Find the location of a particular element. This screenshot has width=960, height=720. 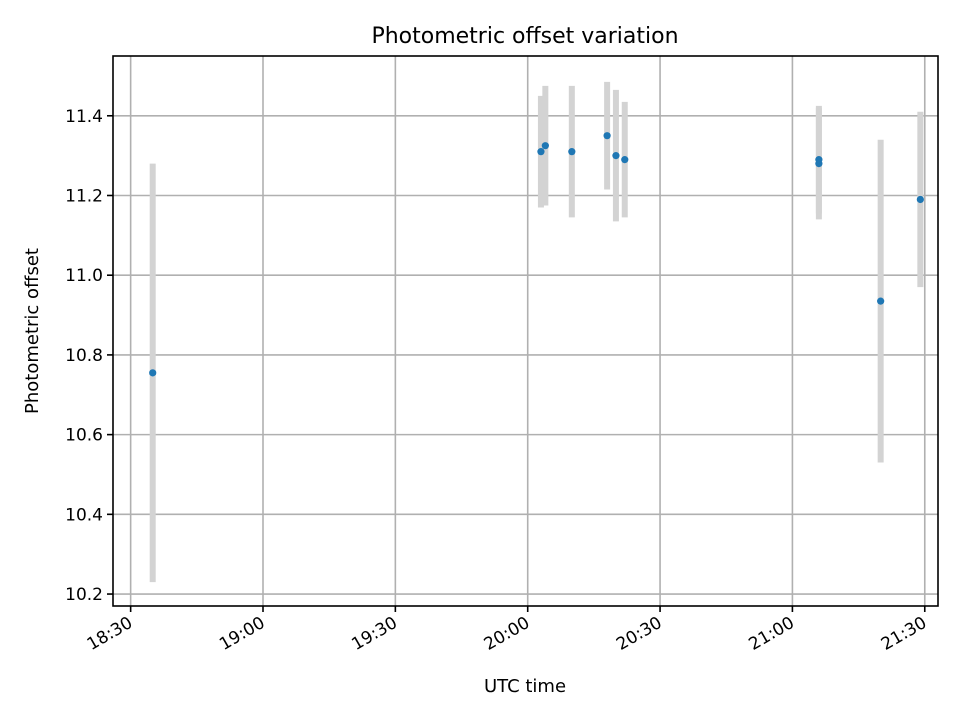

x-tick-label: 19:30 is located at coordinates (374, 634).